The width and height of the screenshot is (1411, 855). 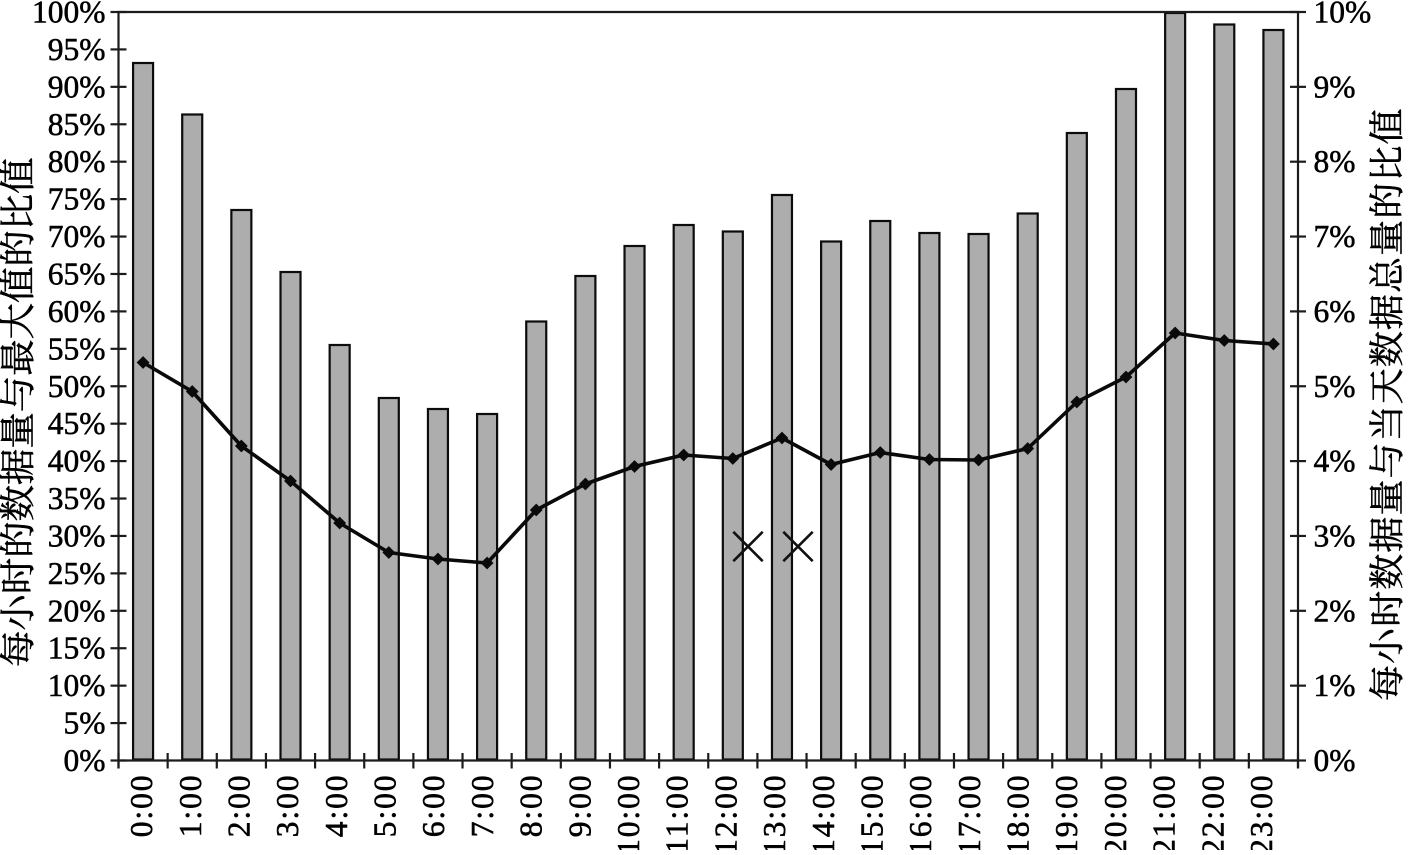 What do you see at coordinates (77, 161) in the screenshot?
I see `svg-text: 80%` at bounding box center [77, 161].